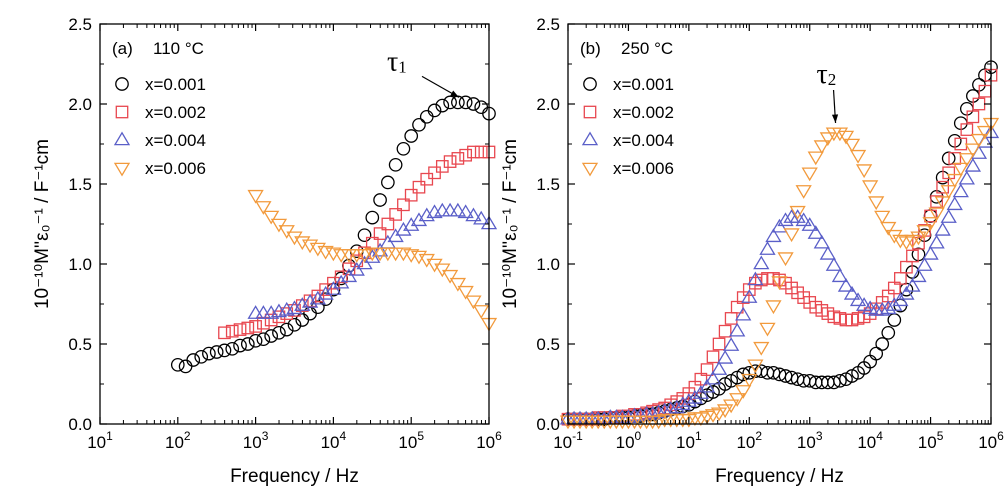  I want to click on y-tick-label: 1.0, so click(80, 264).